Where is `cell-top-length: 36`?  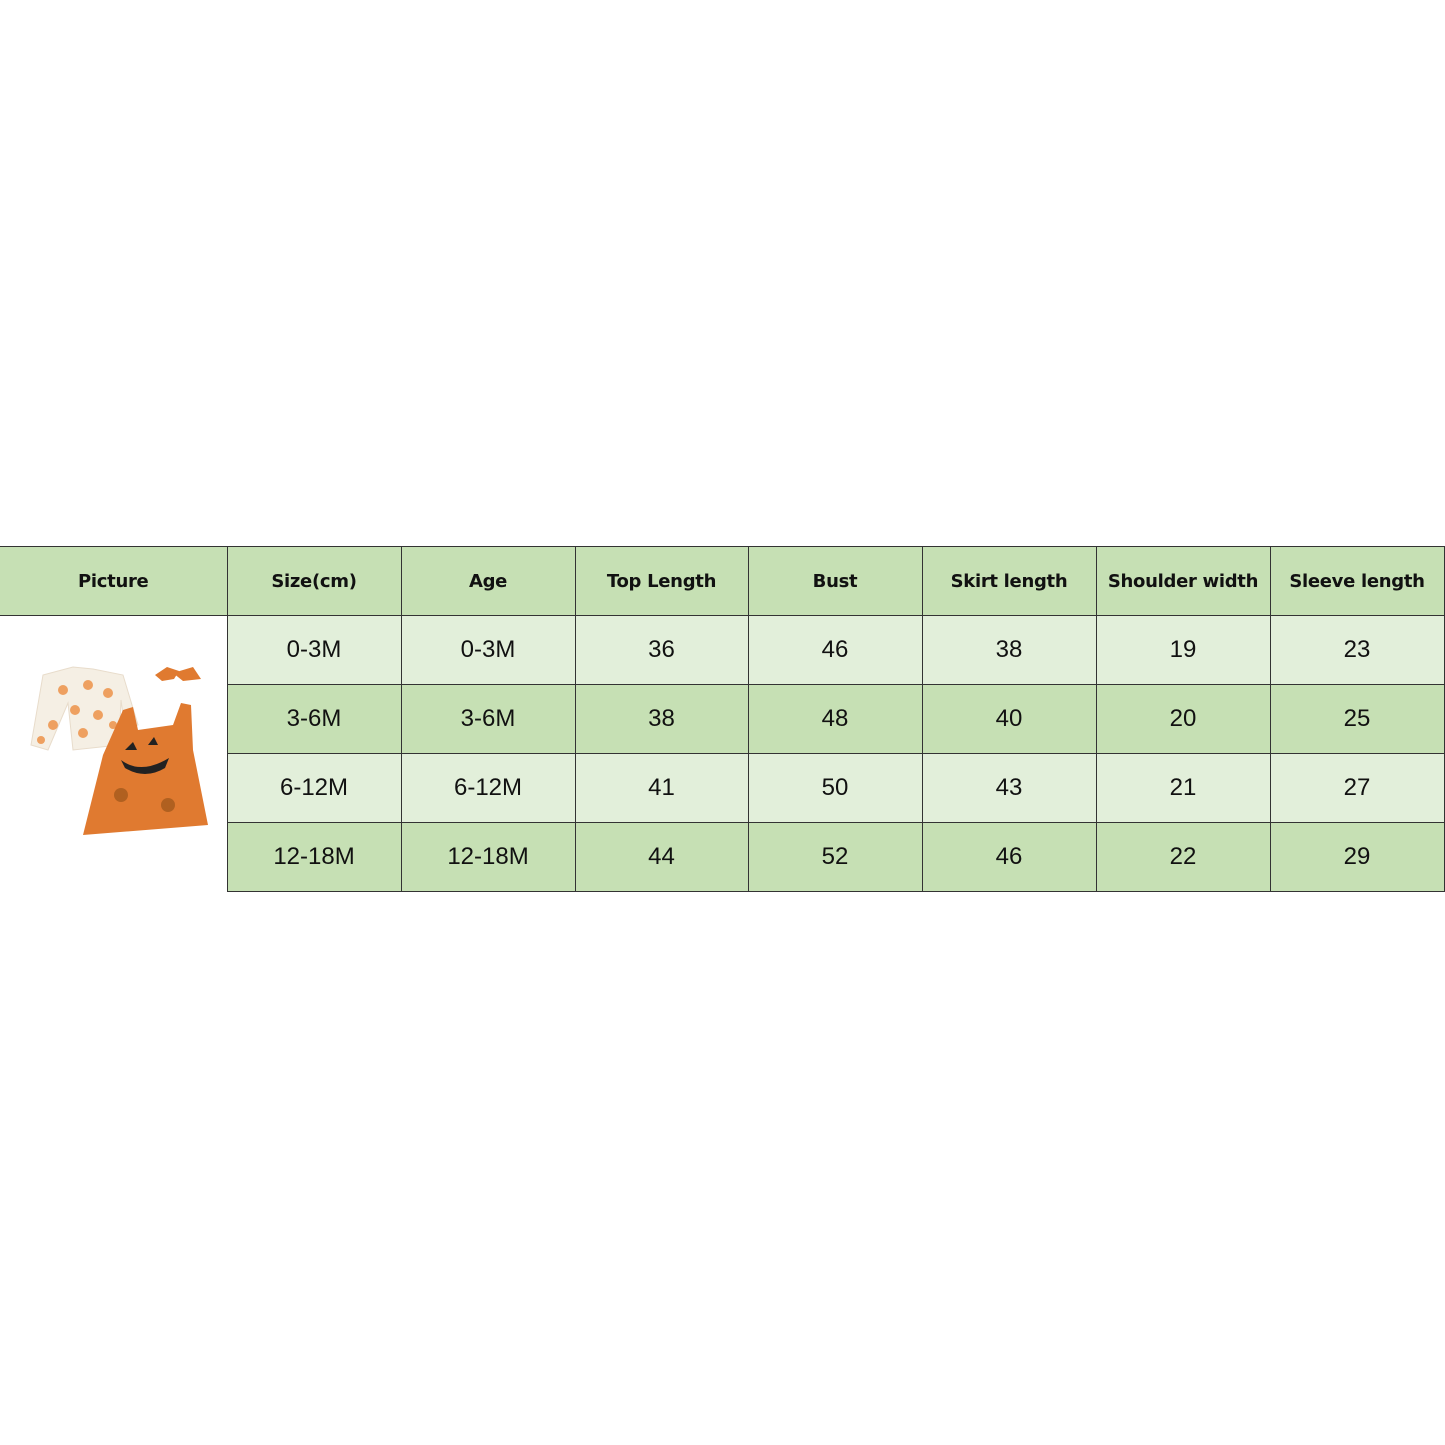 cell-top-length: 36 is located at coordinates (661, 650).